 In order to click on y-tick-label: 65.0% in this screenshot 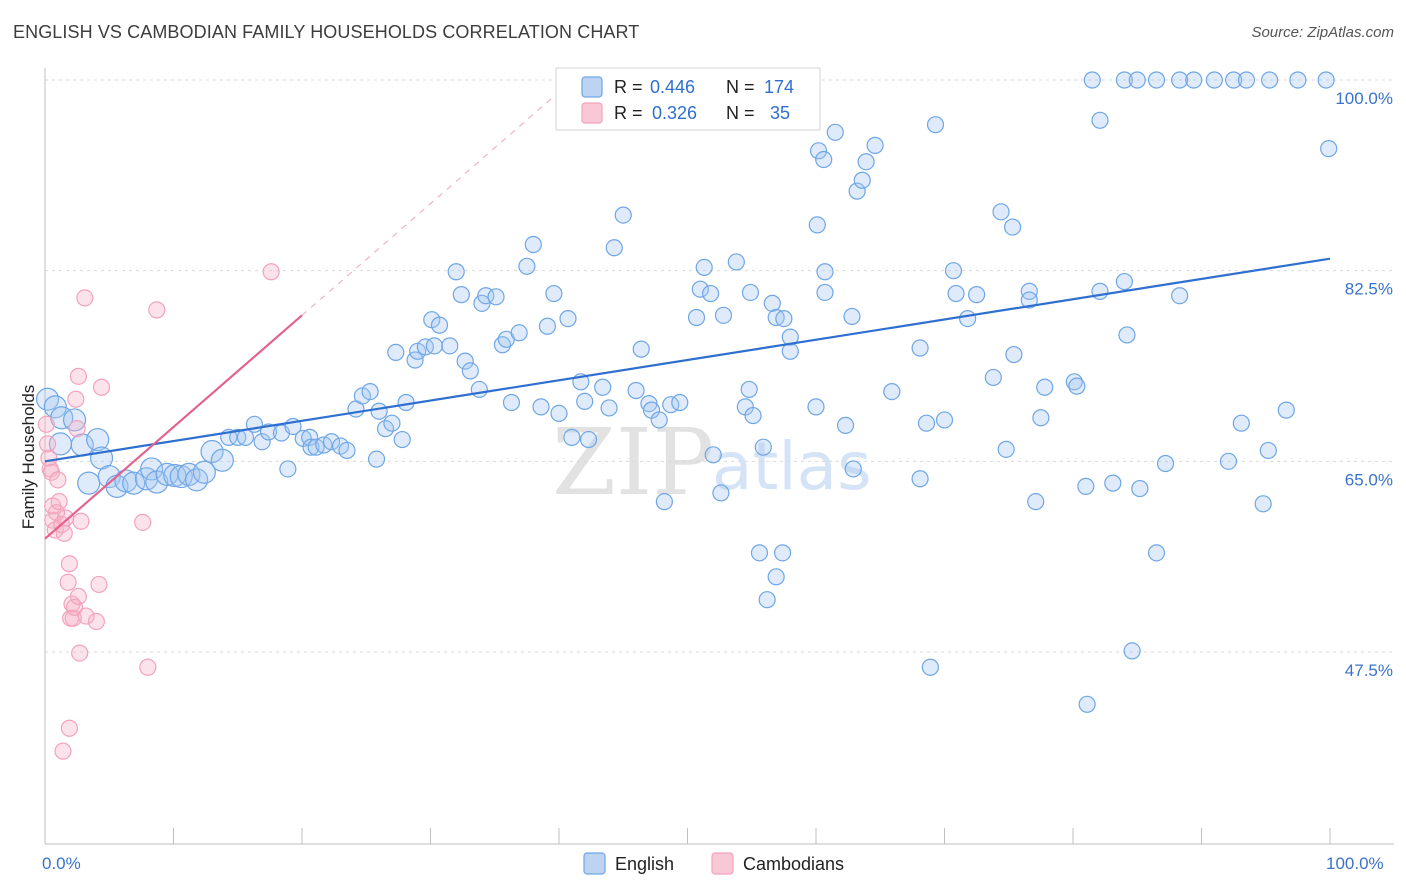, I will do `click(1369, 479)`.